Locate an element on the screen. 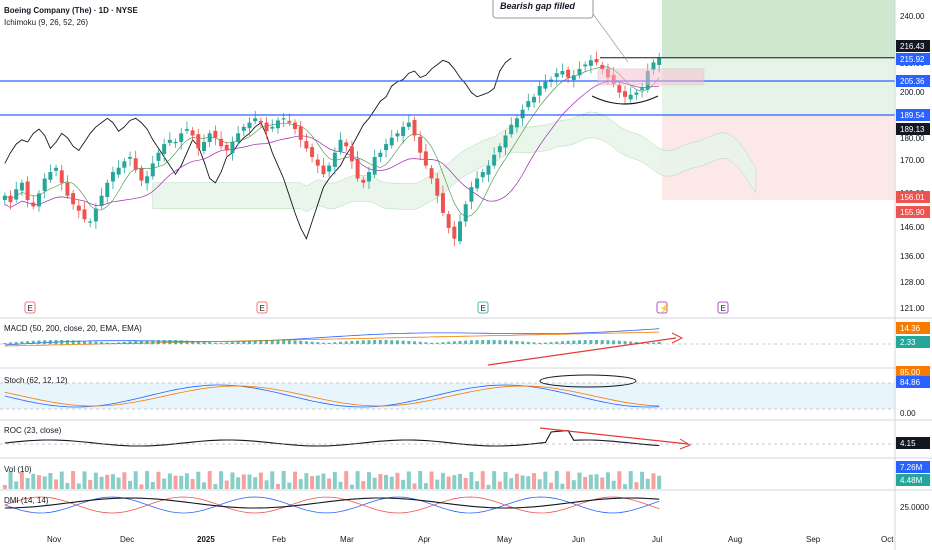 This screenshot has width=932, height=550. stoch-k is located at coordinates (332, 396).